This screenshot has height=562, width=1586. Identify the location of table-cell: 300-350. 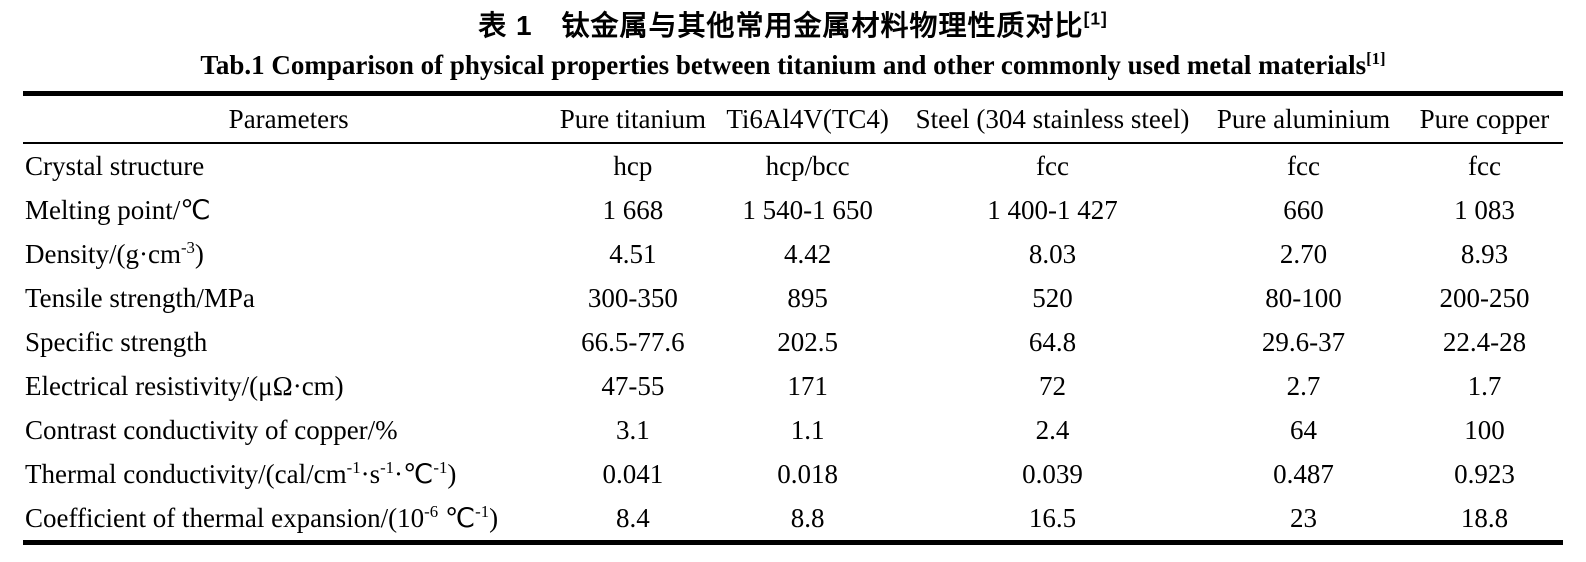
(632, 297).